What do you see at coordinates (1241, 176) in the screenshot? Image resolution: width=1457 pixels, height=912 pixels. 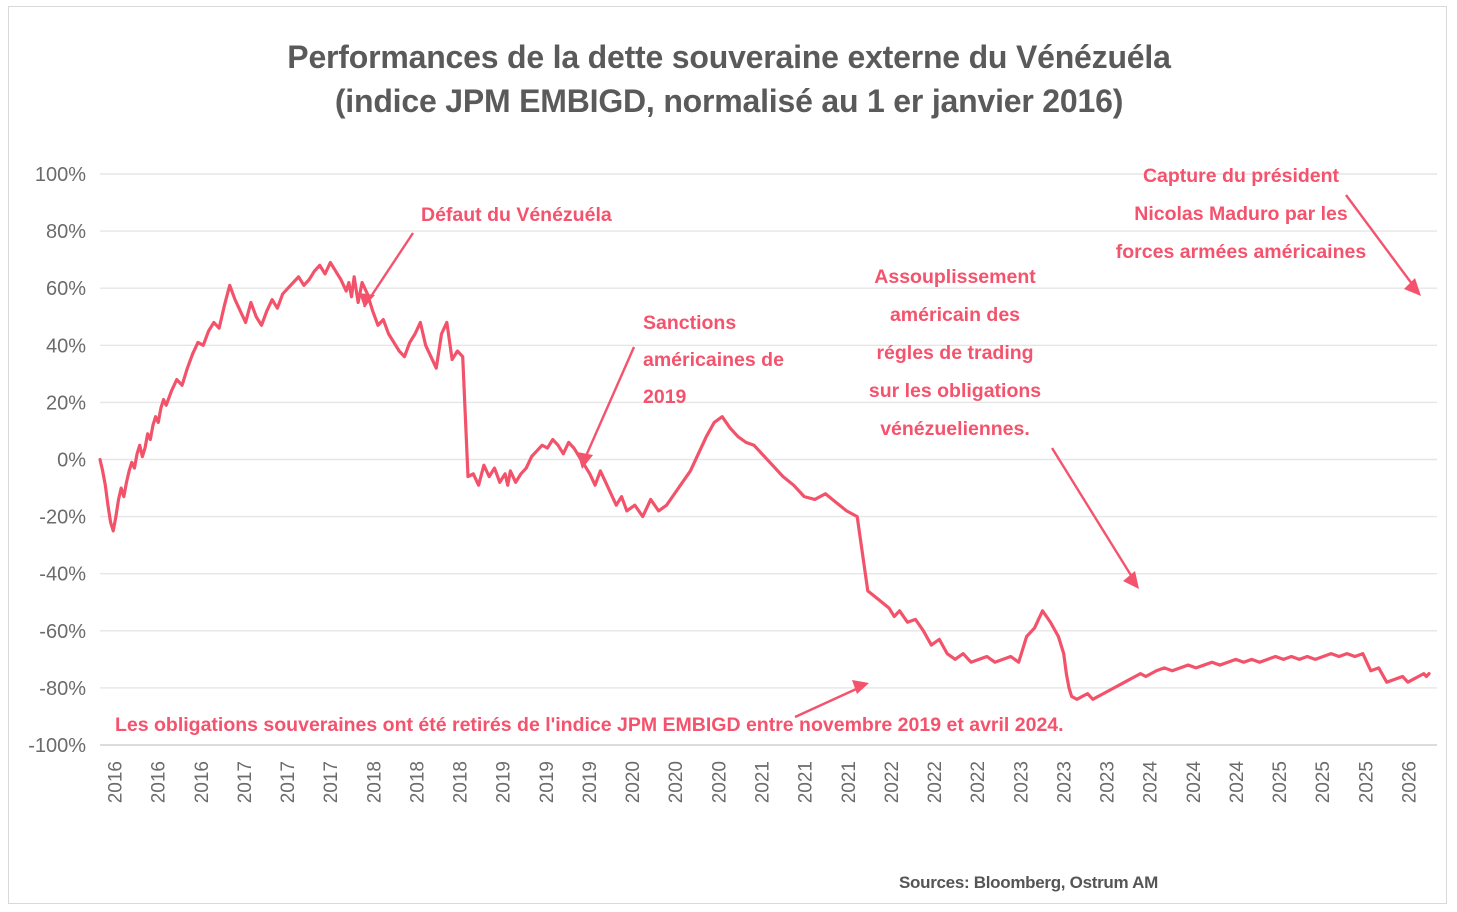 I see `annotation-capture-line1: Capture du président` at bounding box center [1241, 176].